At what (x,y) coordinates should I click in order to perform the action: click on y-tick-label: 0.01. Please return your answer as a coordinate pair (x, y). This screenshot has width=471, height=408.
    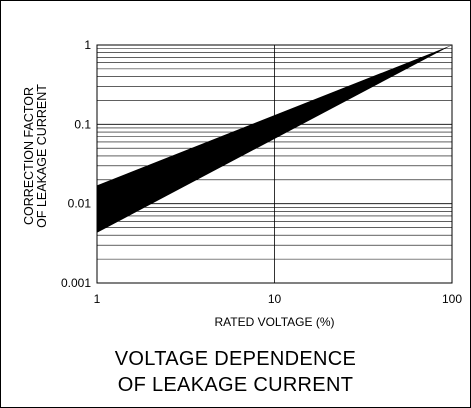
    Looking at the image, I should click on (80, 204).